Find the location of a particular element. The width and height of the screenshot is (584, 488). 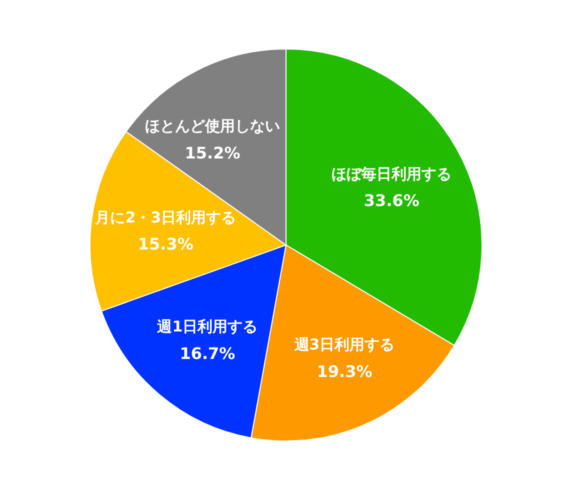

slice-label: ほぼ毎日利用する is located at coordinates (392, 174).